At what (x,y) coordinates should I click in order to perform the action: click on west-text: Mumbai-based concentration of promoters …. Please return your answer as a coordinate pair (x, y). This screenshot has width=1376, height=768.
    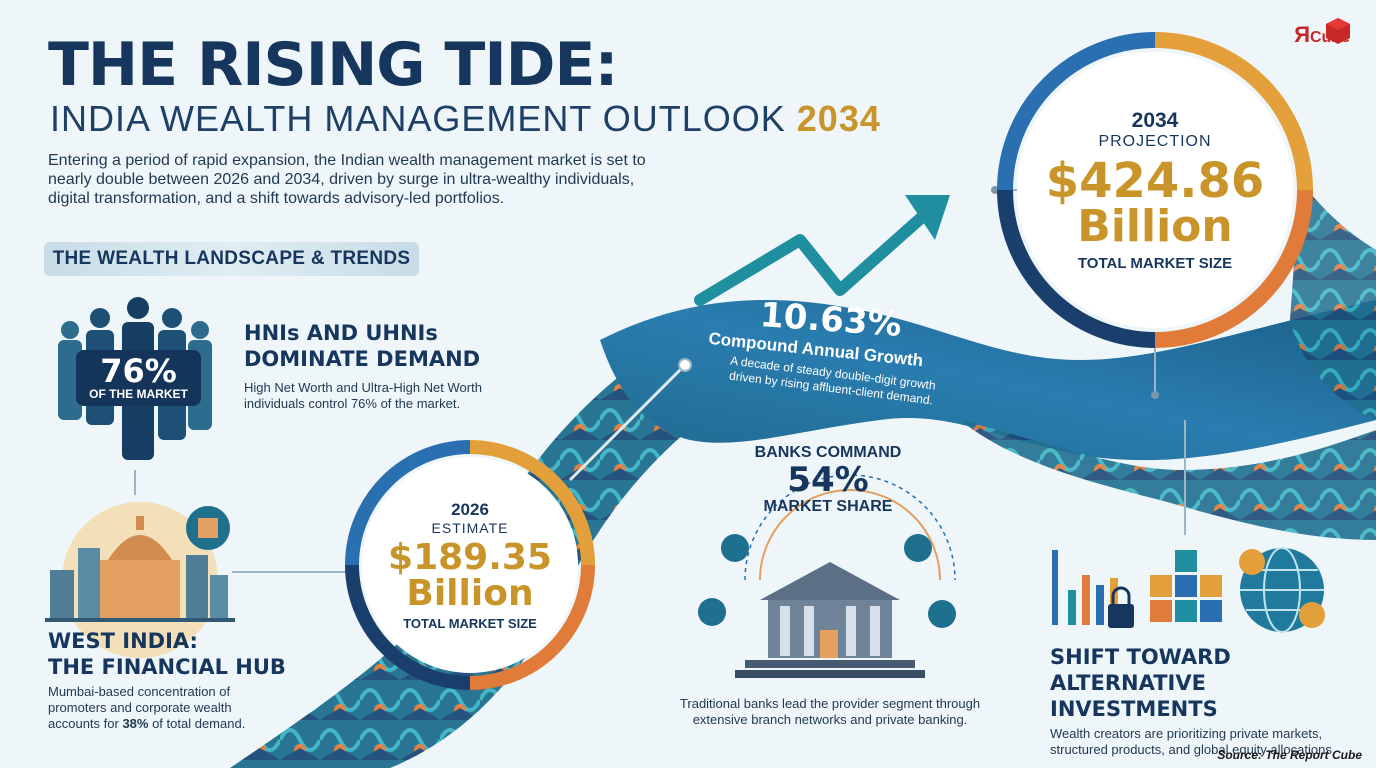
    Looking at the image, I should click on (148, 708).